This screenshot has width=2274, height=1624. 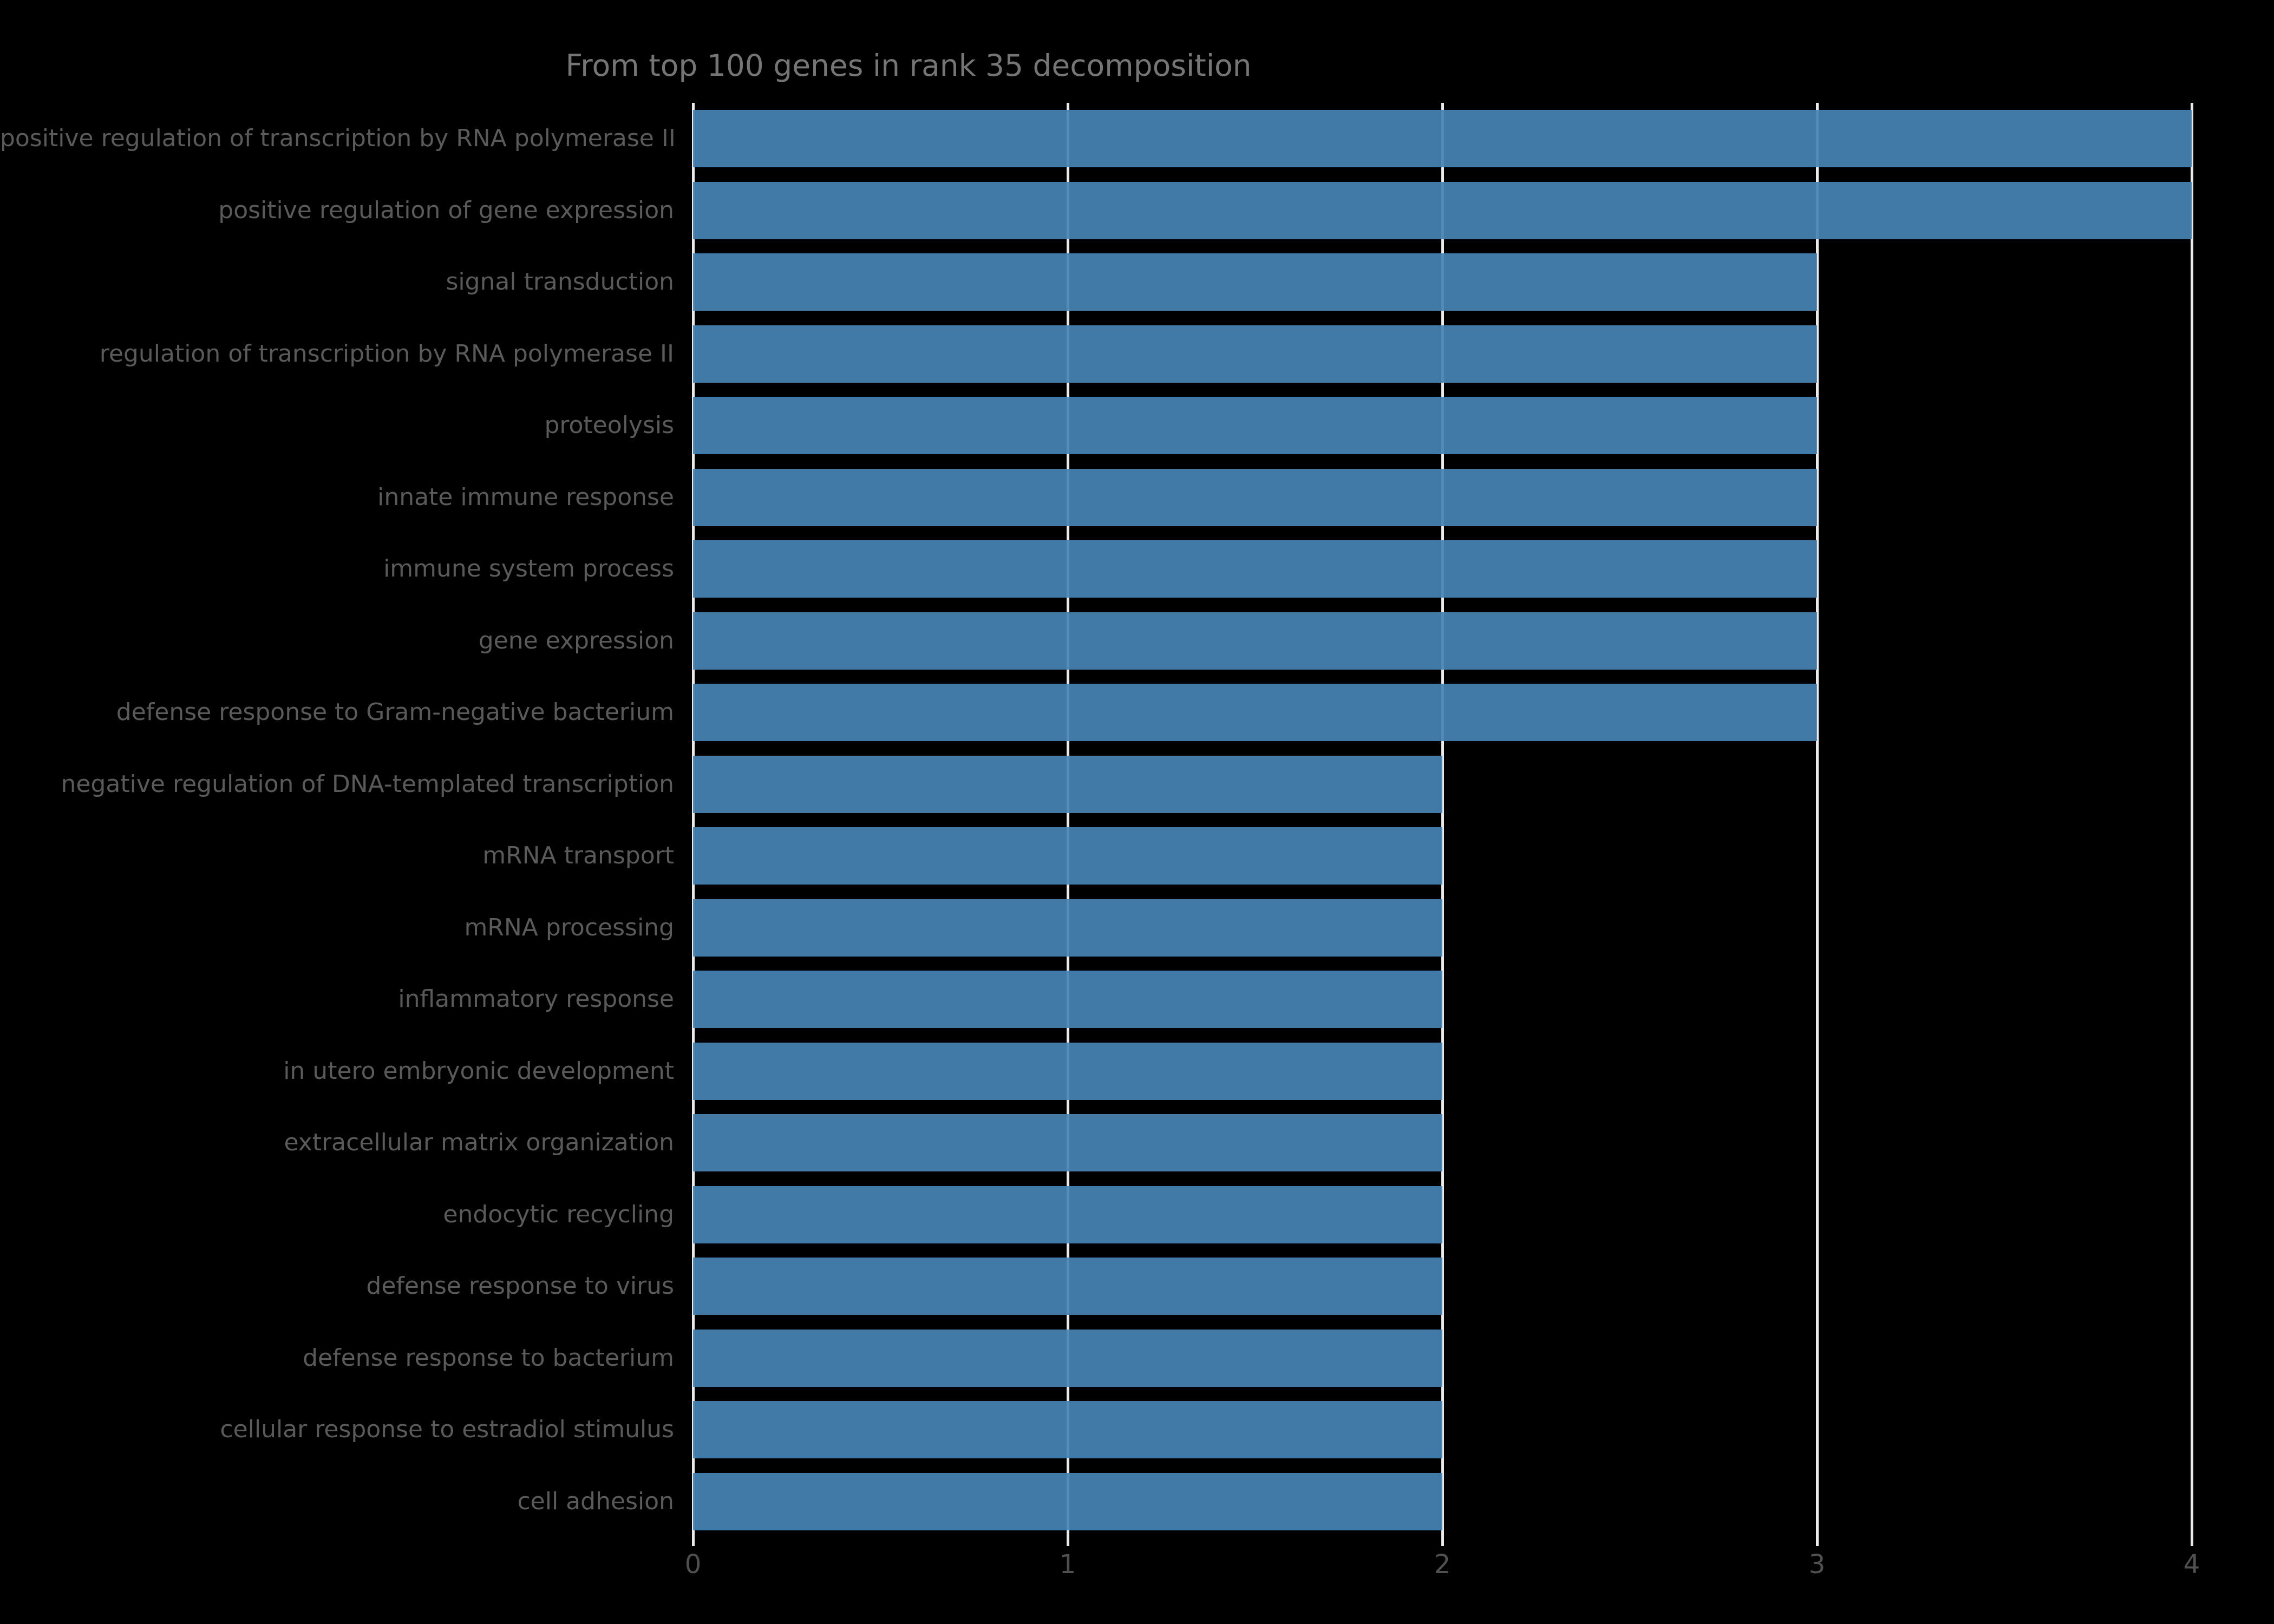 What do you see at coordinates (447, 1429) in the screenshot?
I see `category-label: cellular response to estradiol stimulus` at bounding box center [447, 1429].